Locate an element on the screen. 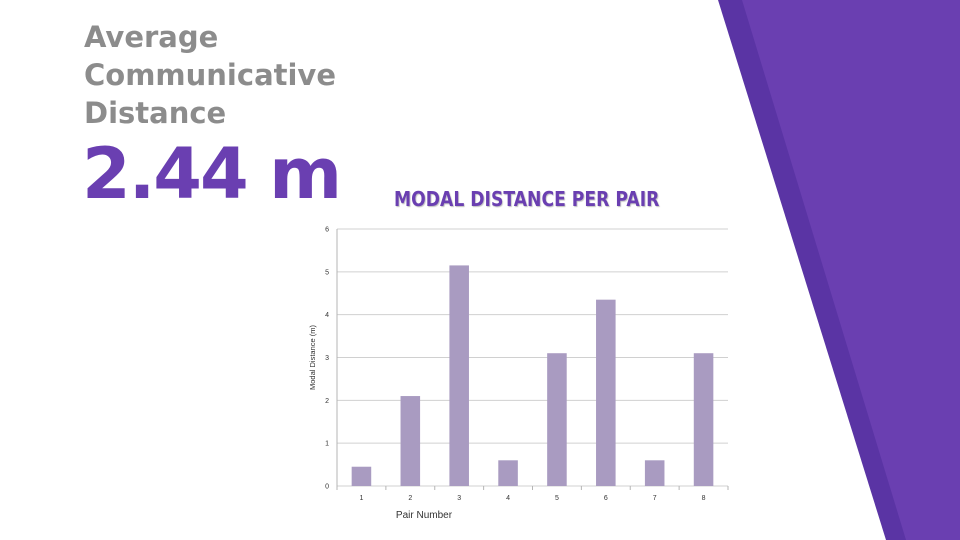  y-tick-label: 5 is located at coordinates (327, 272).